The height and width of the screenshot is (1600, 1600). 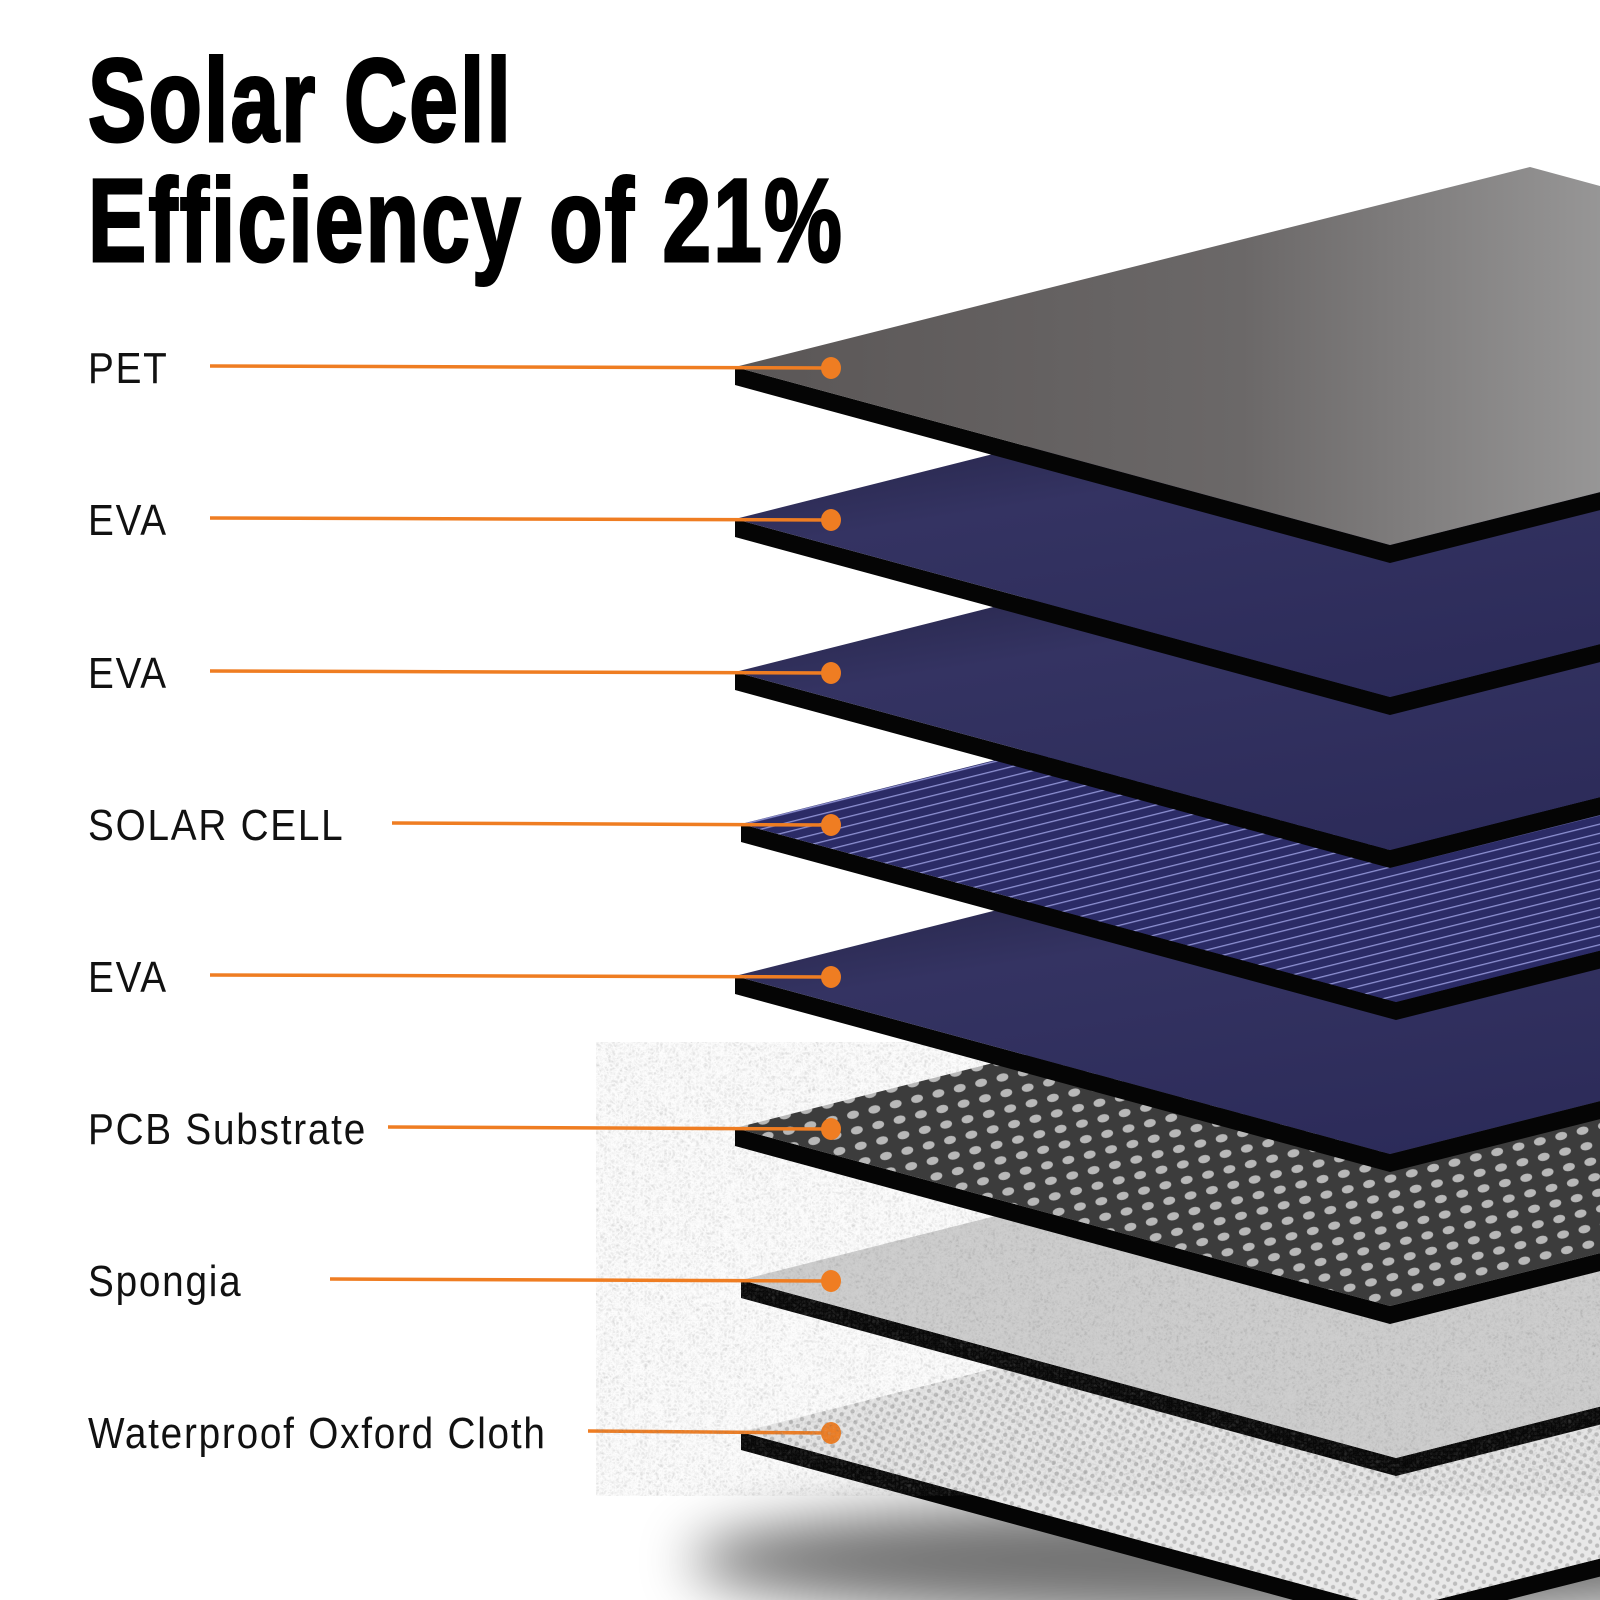 I want to click on layer-label: Spongia, so click(x=165, y=1281).